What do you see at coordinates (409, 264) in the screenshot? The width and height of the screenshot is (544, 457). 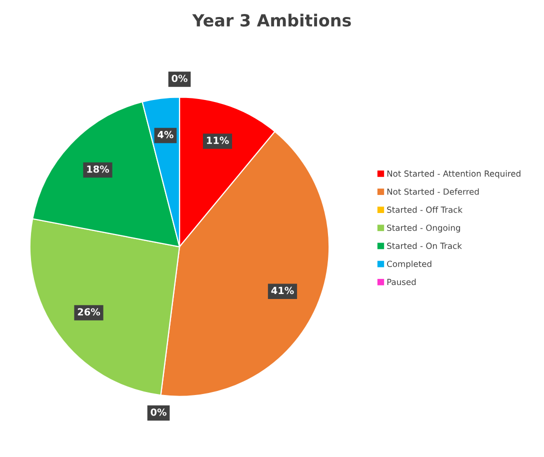 I see `legend-label: Completed` at bounding box center [409, 264].